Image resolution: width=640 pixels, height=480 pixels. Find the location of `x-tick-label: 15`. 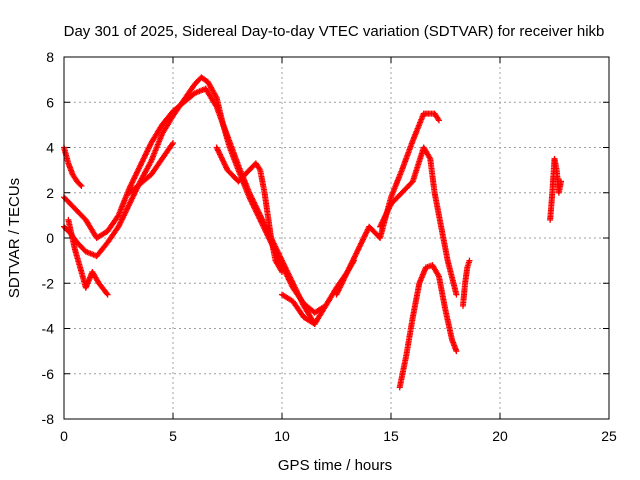

x-tick-label: 15 is located at coordinates (391, 436).